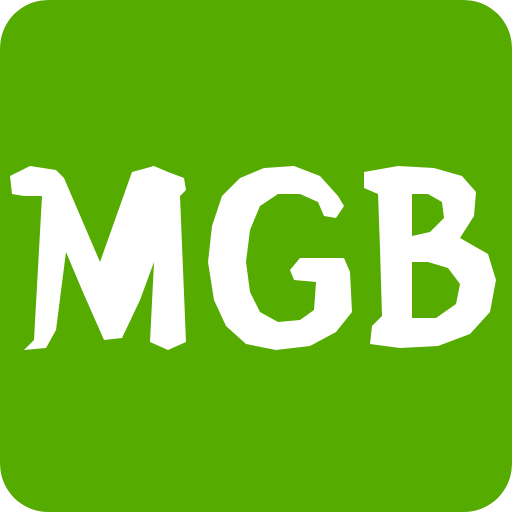 This screenshot has width=512, height=512. I want to click on logo-letter-b, so click(430, 257).